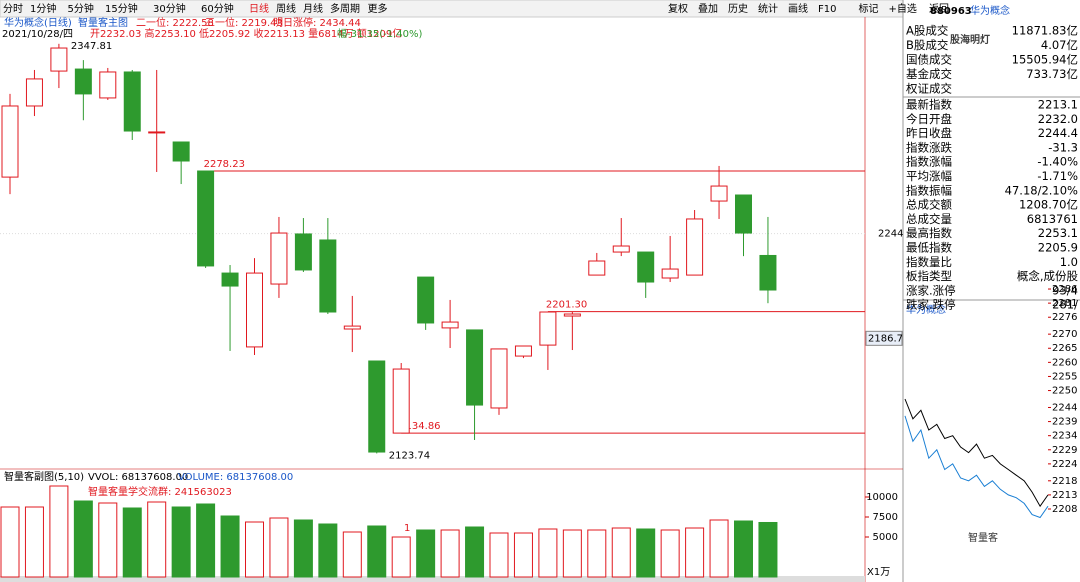 The image size is (1080, 582). Describe the element at coordinates (1064, 362) in the screenshot. I see `y-tick-label: 2260` at that location.